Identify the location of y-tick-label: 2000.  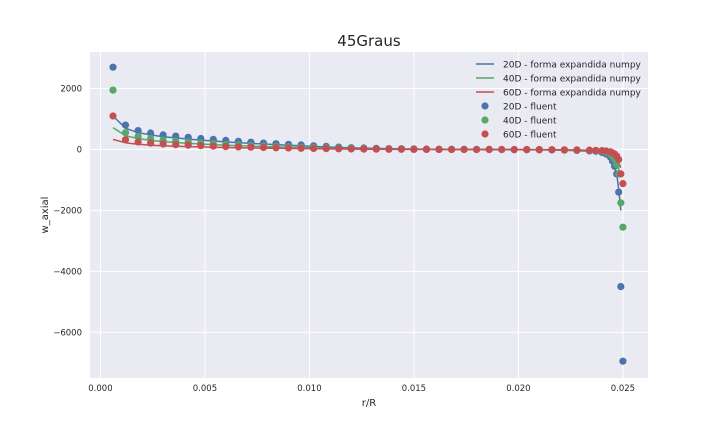
(71, 90).